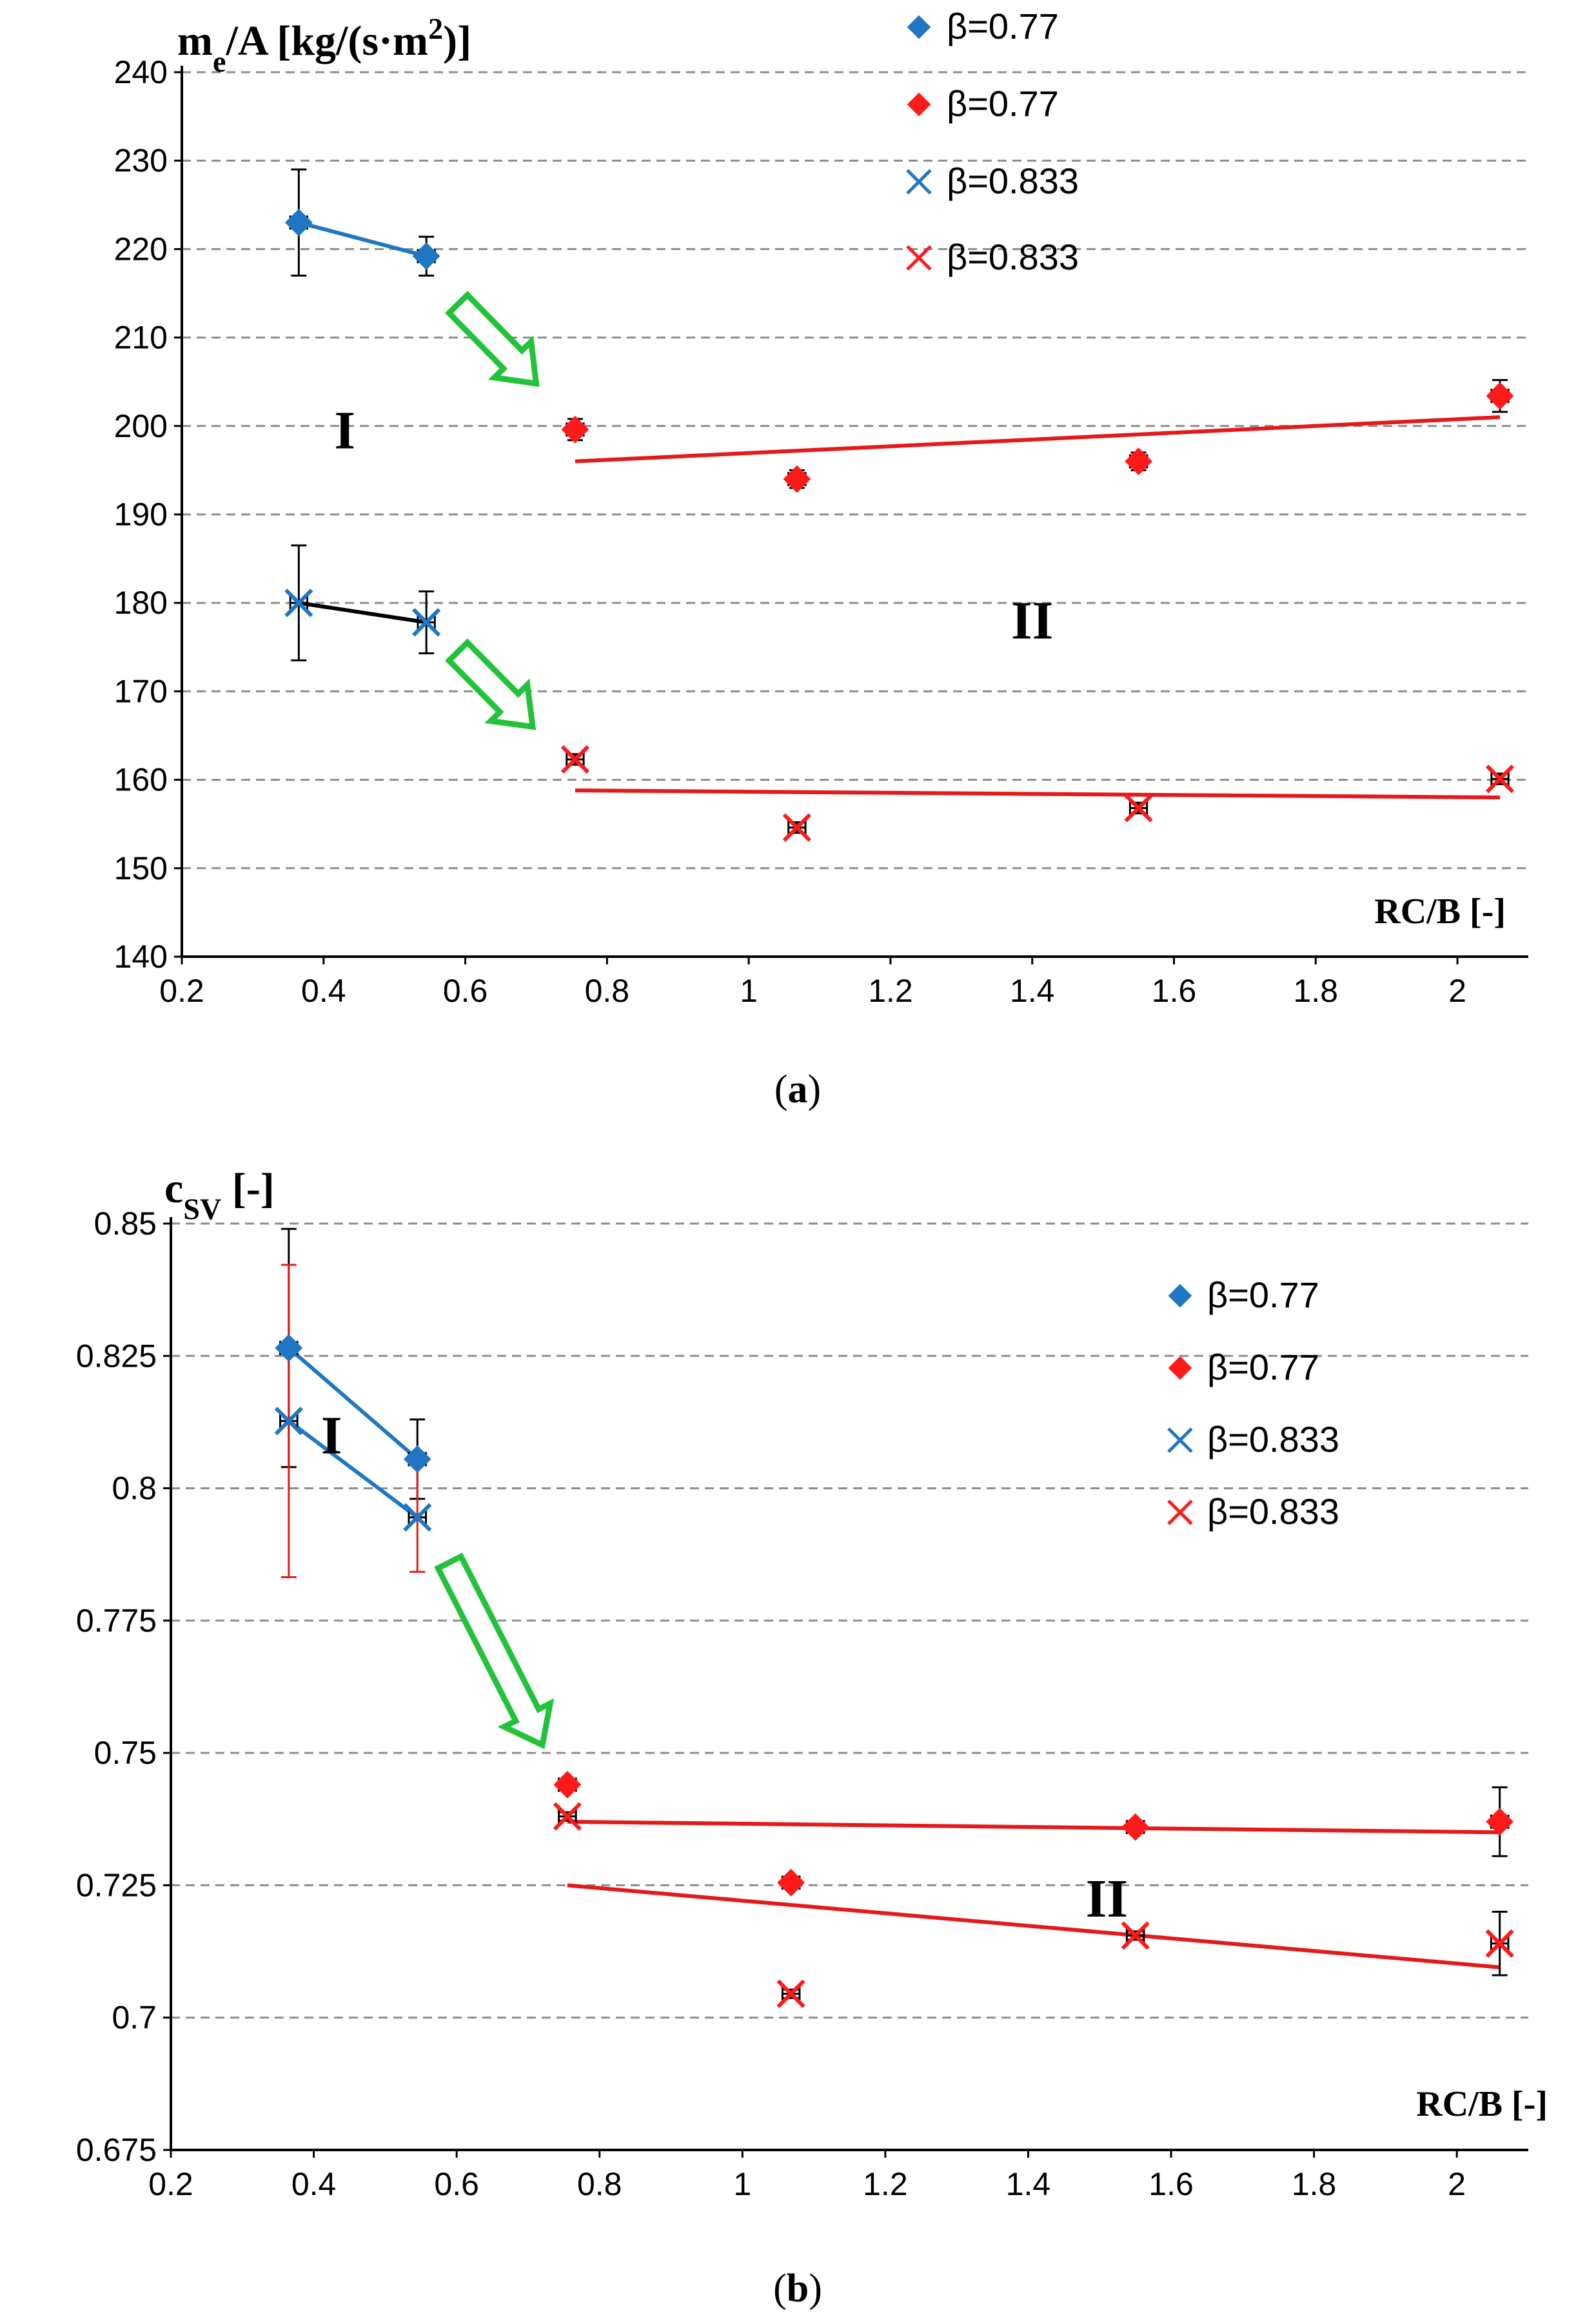 Image resolution: width=1596 pixels, height=2324 pixels. Describe the element at coordinates (1457, 991) in the screenshot. I see `x-tick-label: 2` at that location.